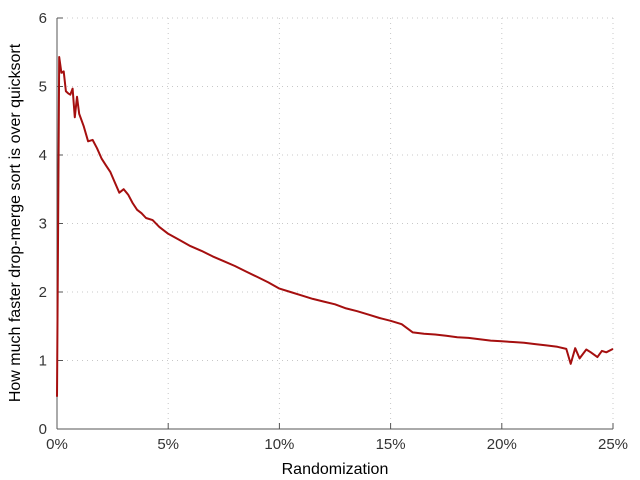 The image size is (640, 480). Describe the element at coordinates (57, 444) in the screenshot. I see `x-tick-label: 0%` at that location.